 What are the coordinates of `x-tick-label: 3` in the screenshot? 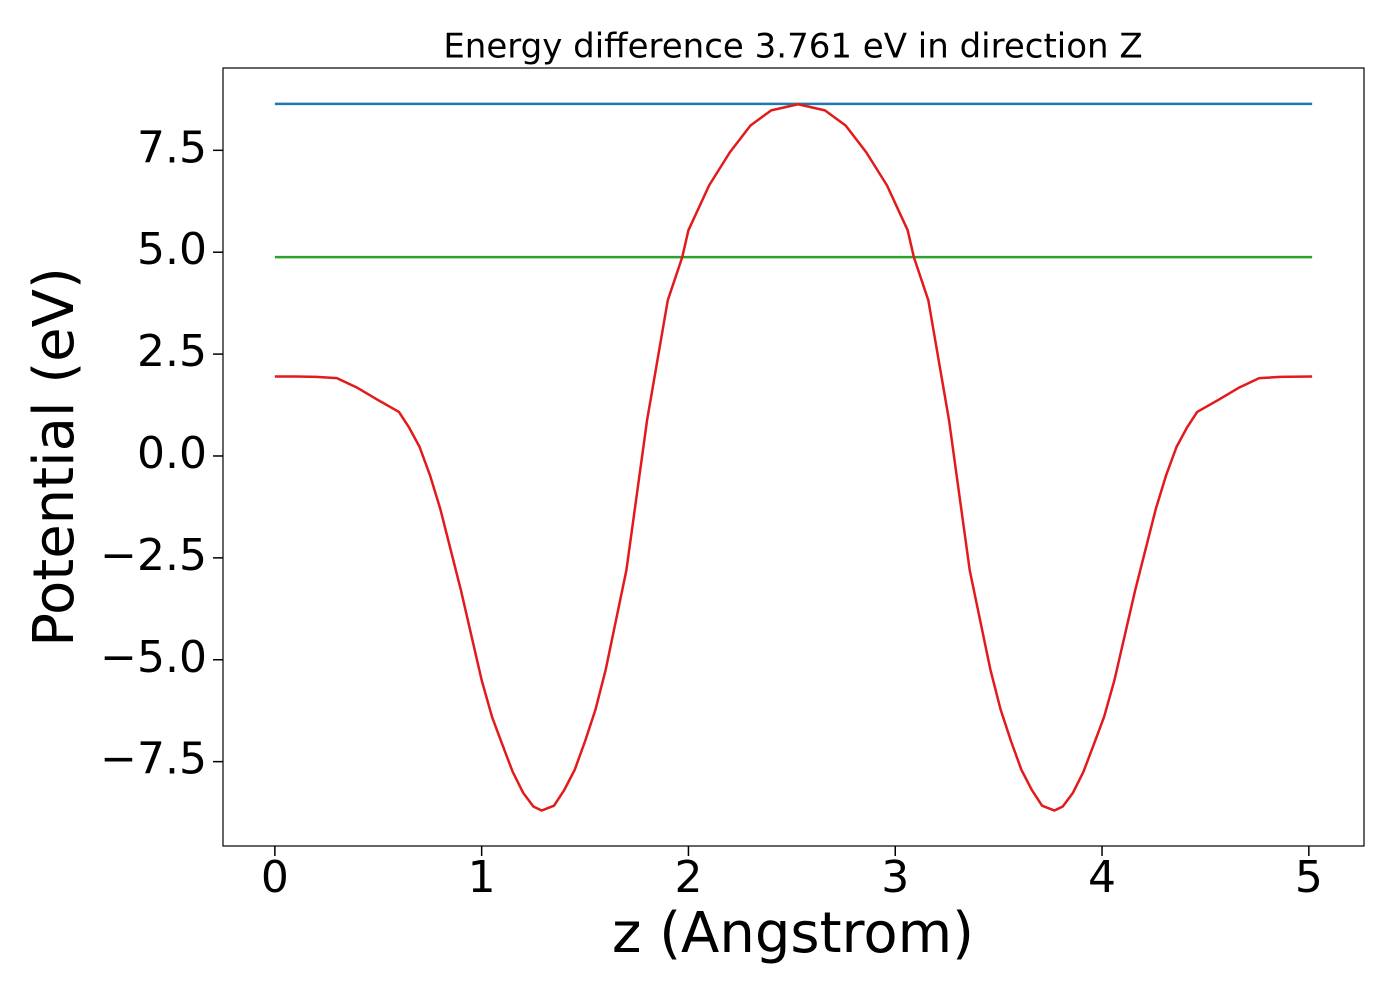 It's located at (895, 877).